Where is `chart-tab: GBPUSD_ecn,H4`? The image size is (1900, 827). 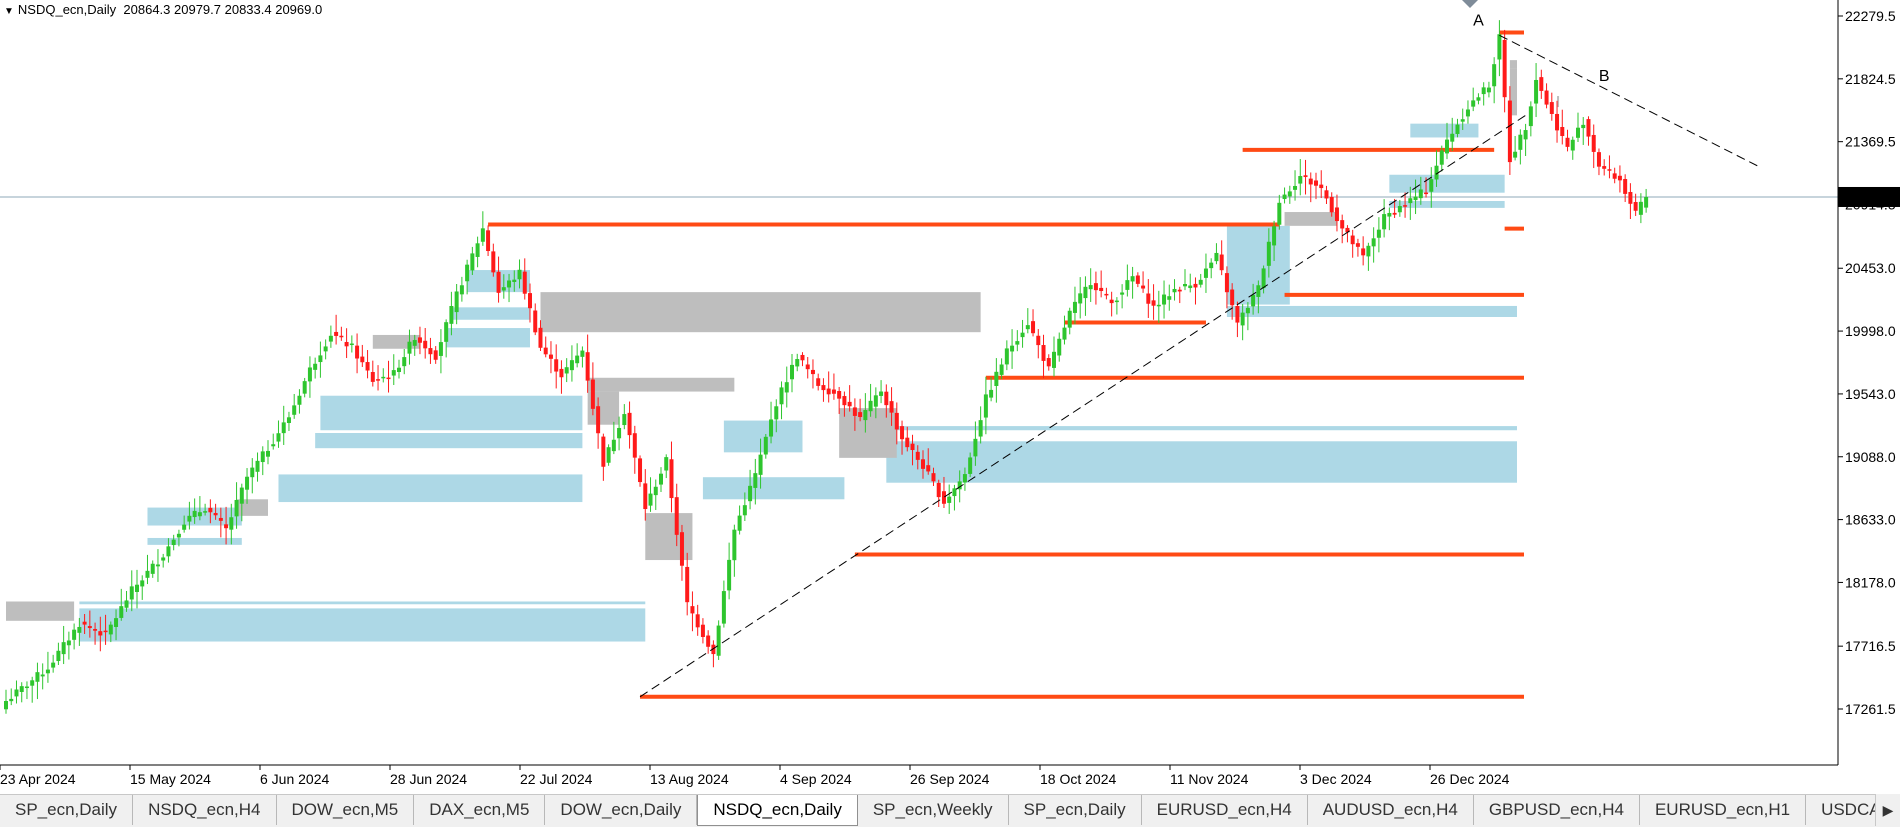 chart-tab: GBPUSD_ecn,H4 is located at coordinates (1557, 810).